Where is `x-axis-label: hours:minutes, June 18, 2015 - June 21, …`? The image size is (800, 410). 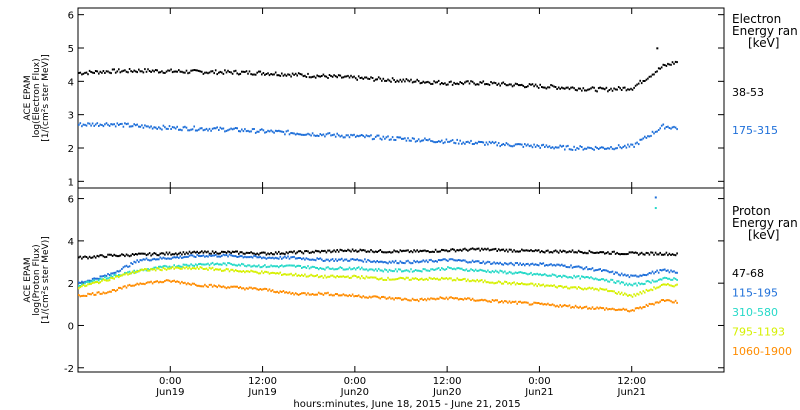
x-axis-label: hours:minutes, June 18, 2015 - June 21, … is located at coordinates (406, 404).